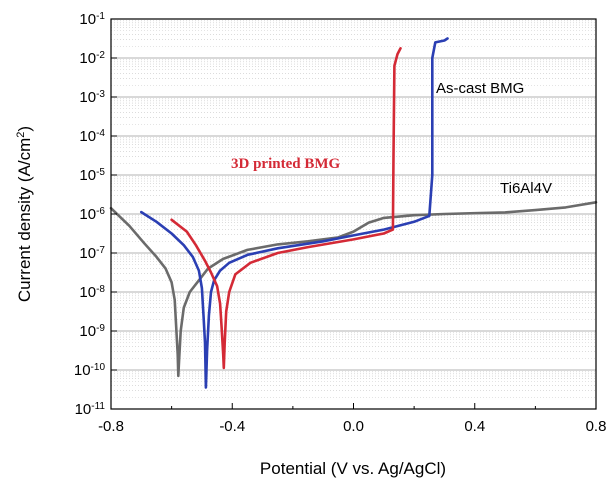 The image size is (613, 483). What do you see at coordinates (92, 176) in the screenshot?
I see `y-tick-label: 10⁻⁵` at bounding box center [92, 176].